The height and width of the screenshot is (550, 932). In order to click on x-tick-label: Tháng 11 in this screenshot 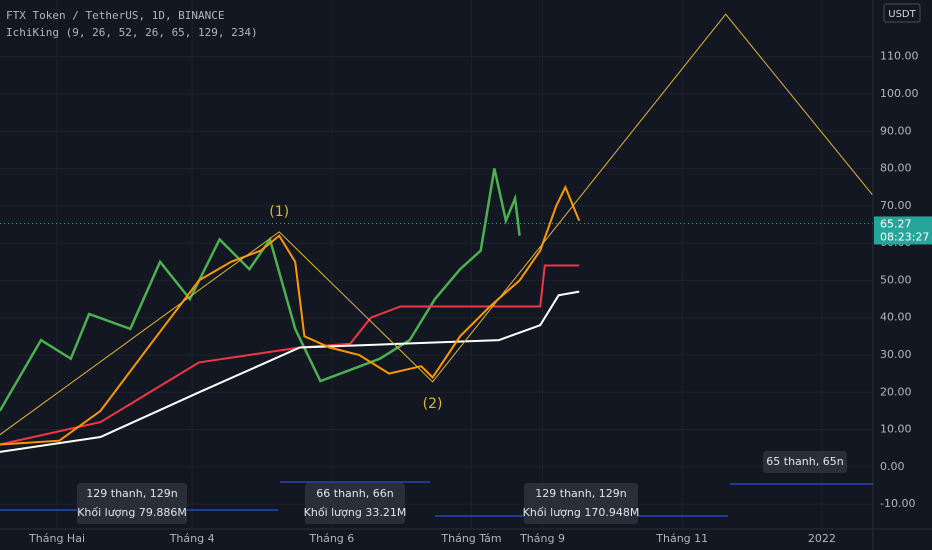, I will do `click(681, 538)`.